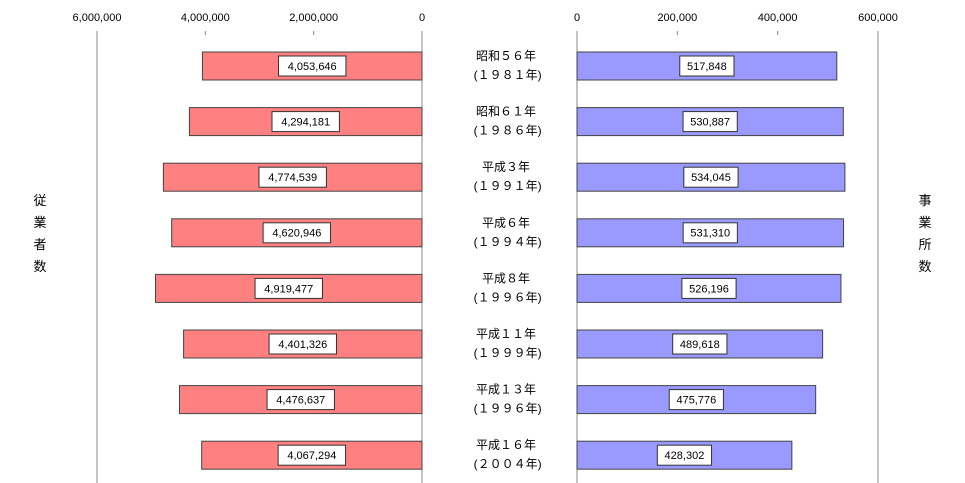  Describe the element at coordinates (505, 65) in the screenshot. I see `category-label: 昭和５６年 (１９８１年)` at that location.